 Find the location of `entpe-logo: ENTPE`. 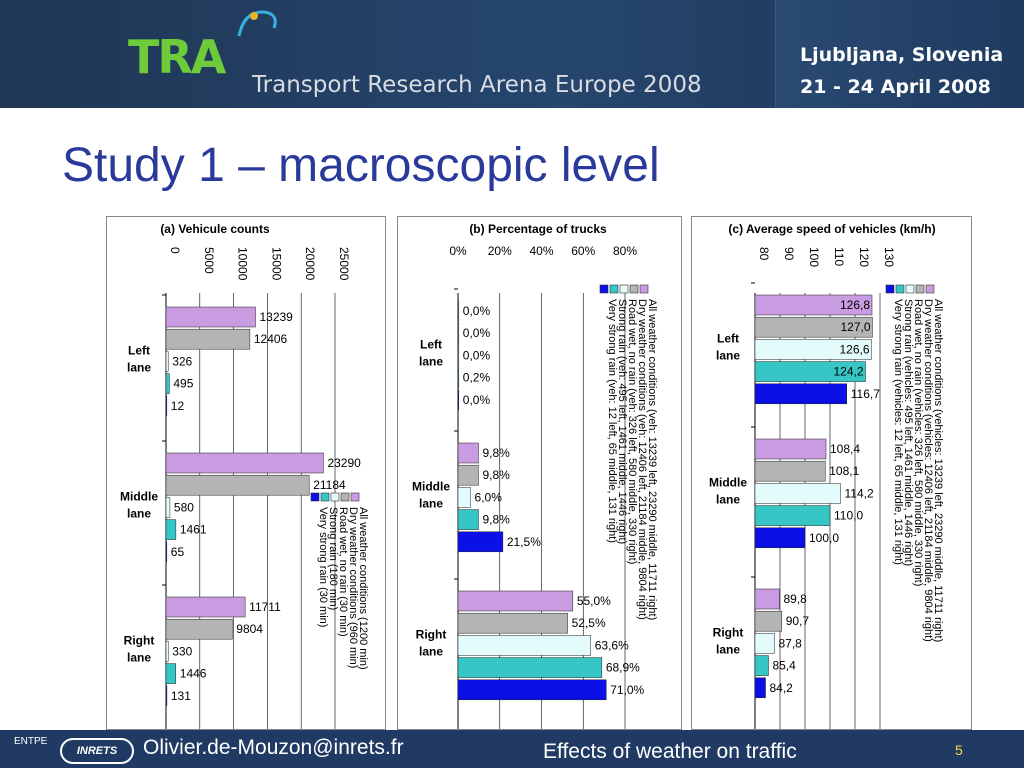

entpe-logo: ENTPE is located at coordinates (31, 741).